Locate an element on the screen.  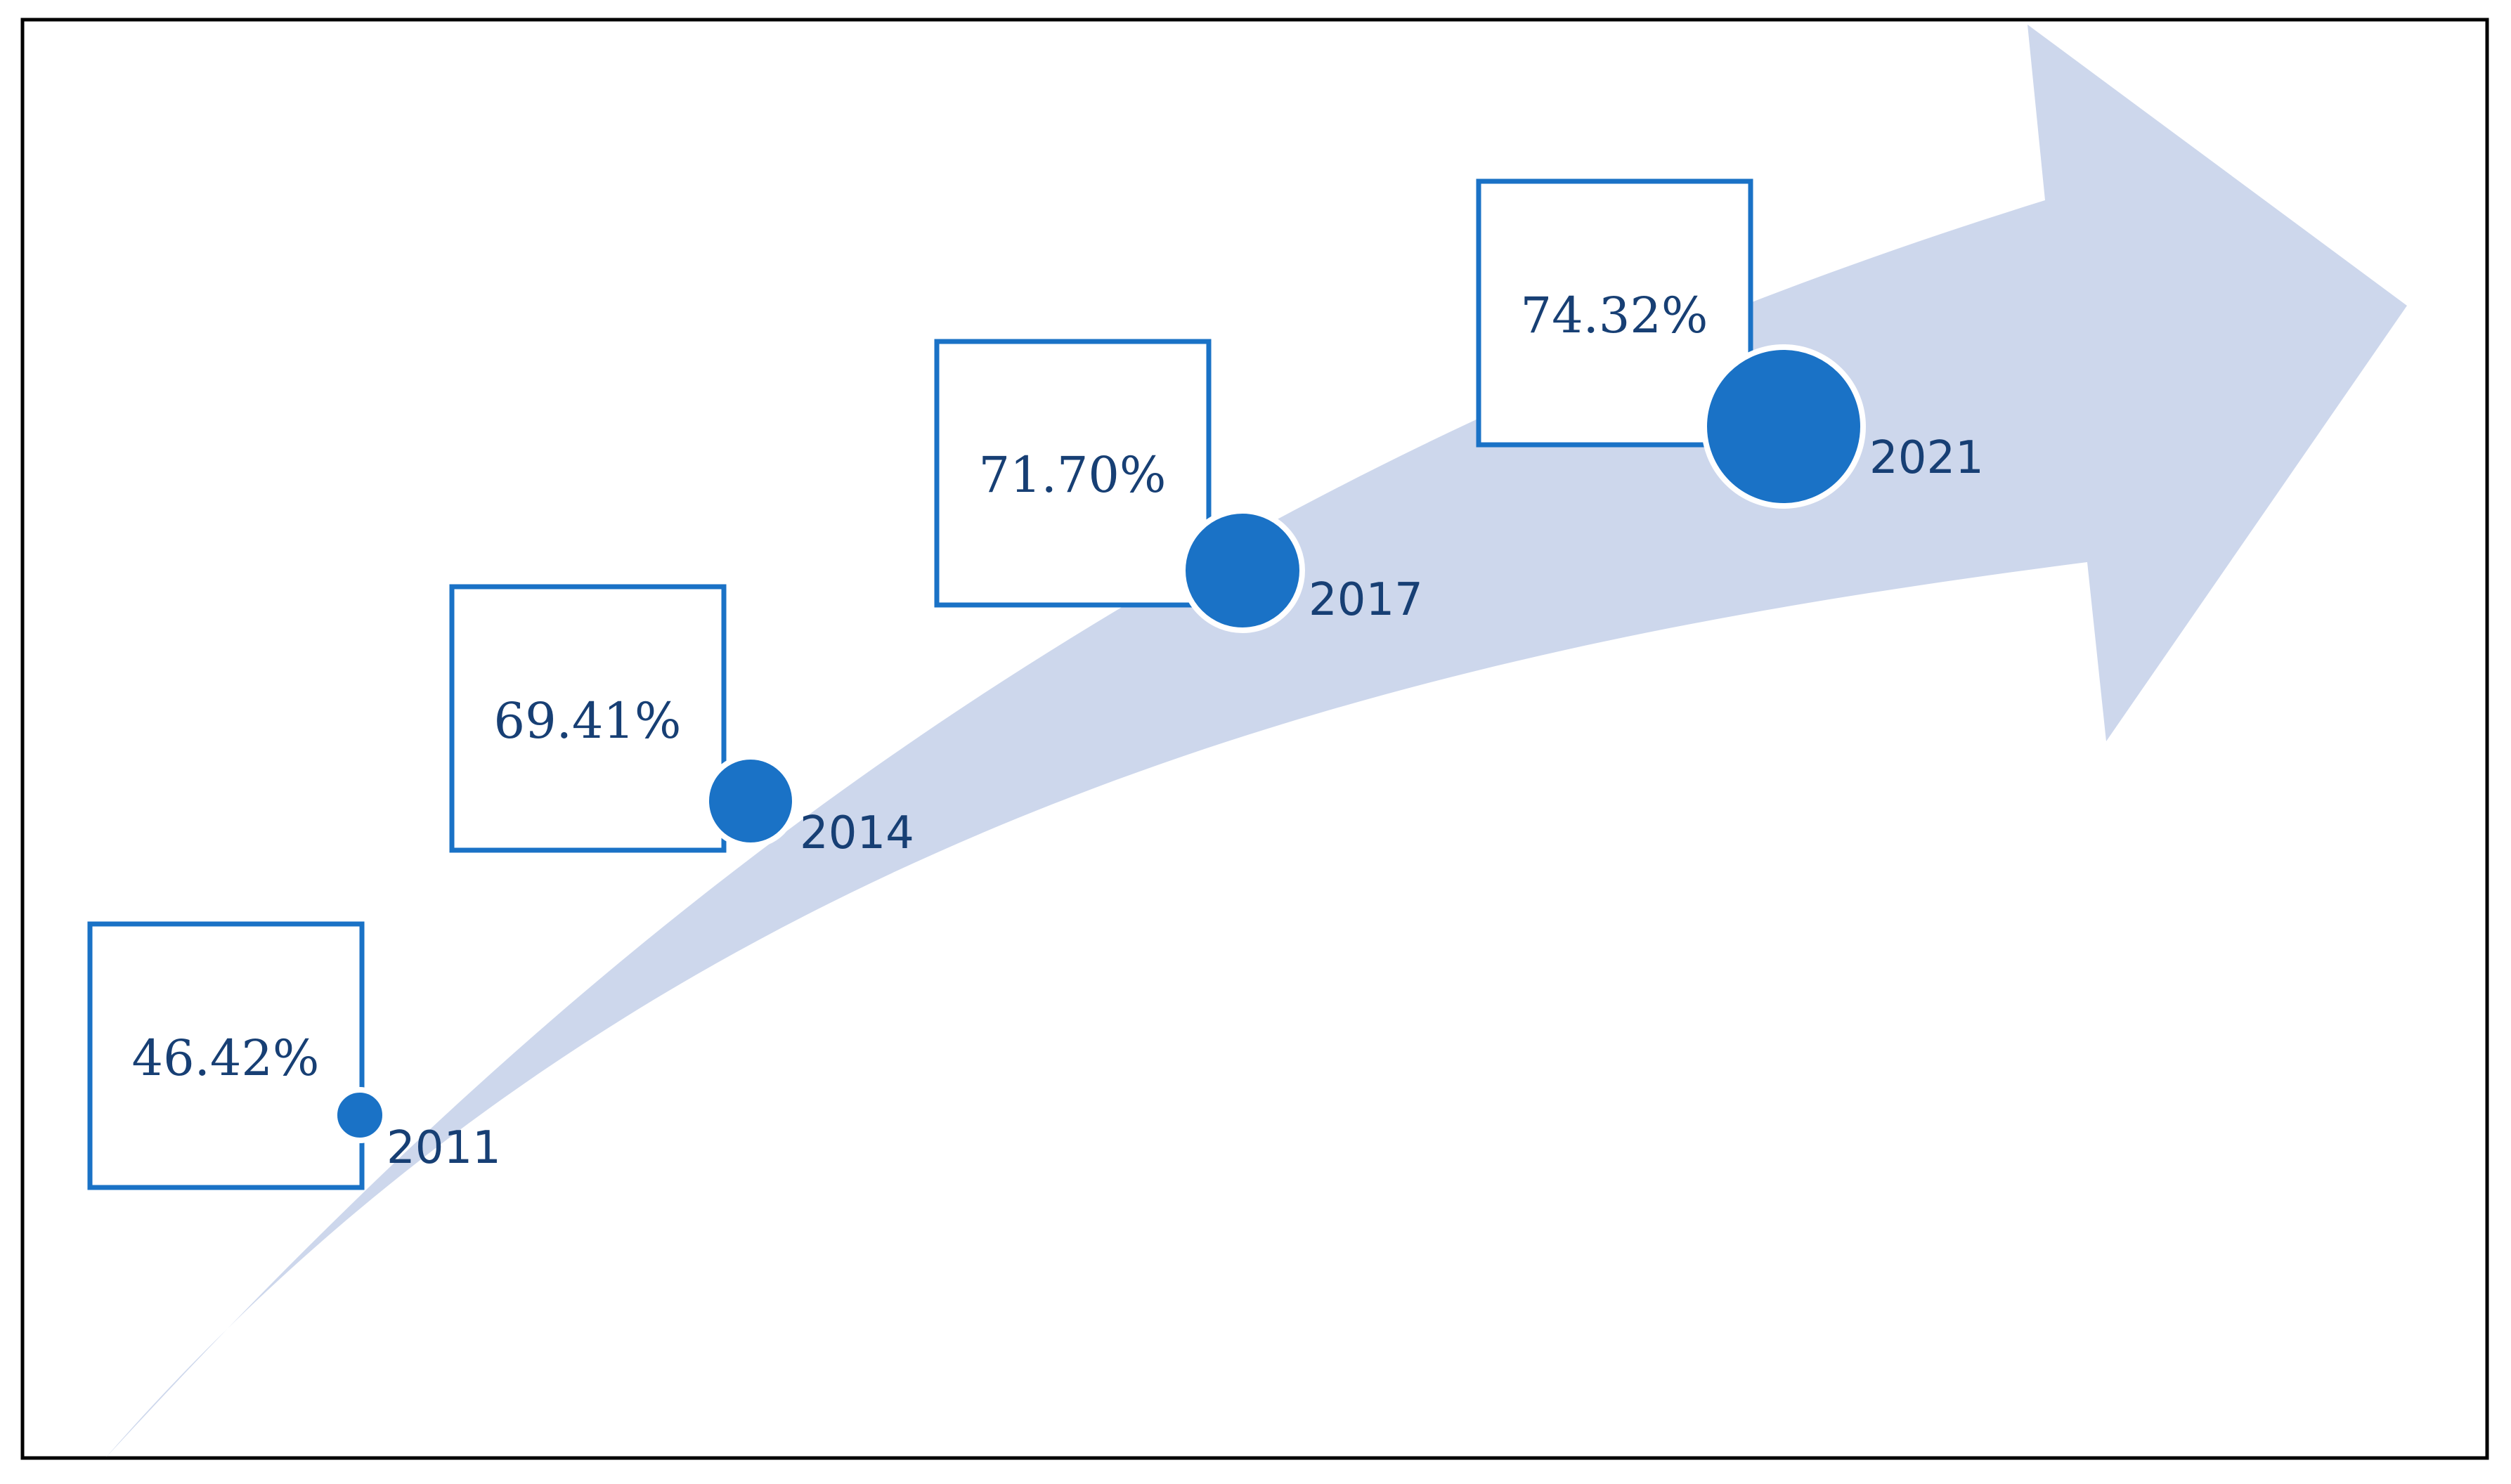
milestone-2014: 69.41% 2014 is located at coordinates (681, 721).